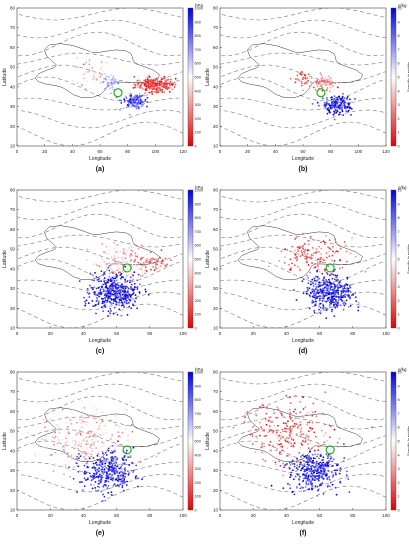 The image size is (409, 555). I want to click on colorbar-unit: hPa, so click(199, 369).